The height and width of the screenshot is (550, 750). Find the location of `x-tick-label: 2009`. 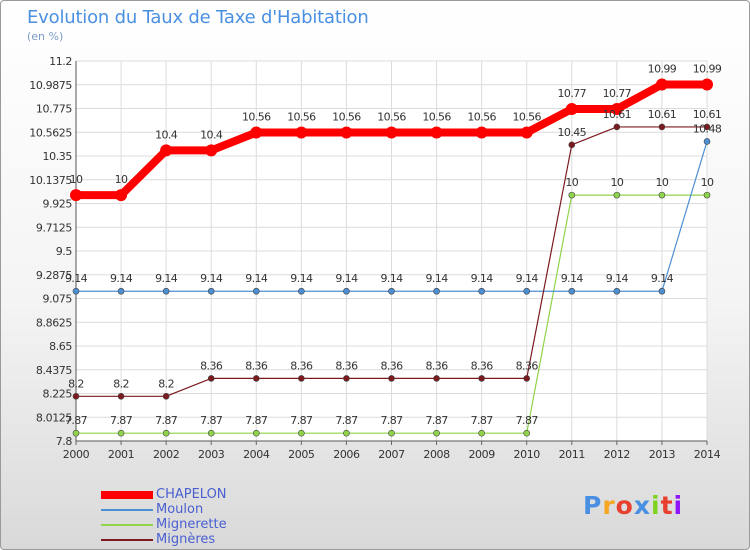

x-tick-label: 2009 is located at coordinates (481, 454).